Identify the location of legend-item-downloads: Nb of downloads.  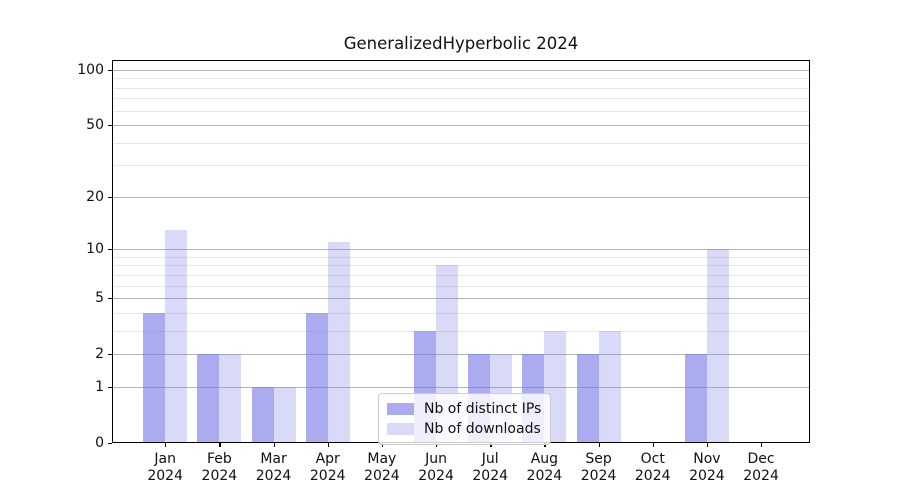
(464, 429).